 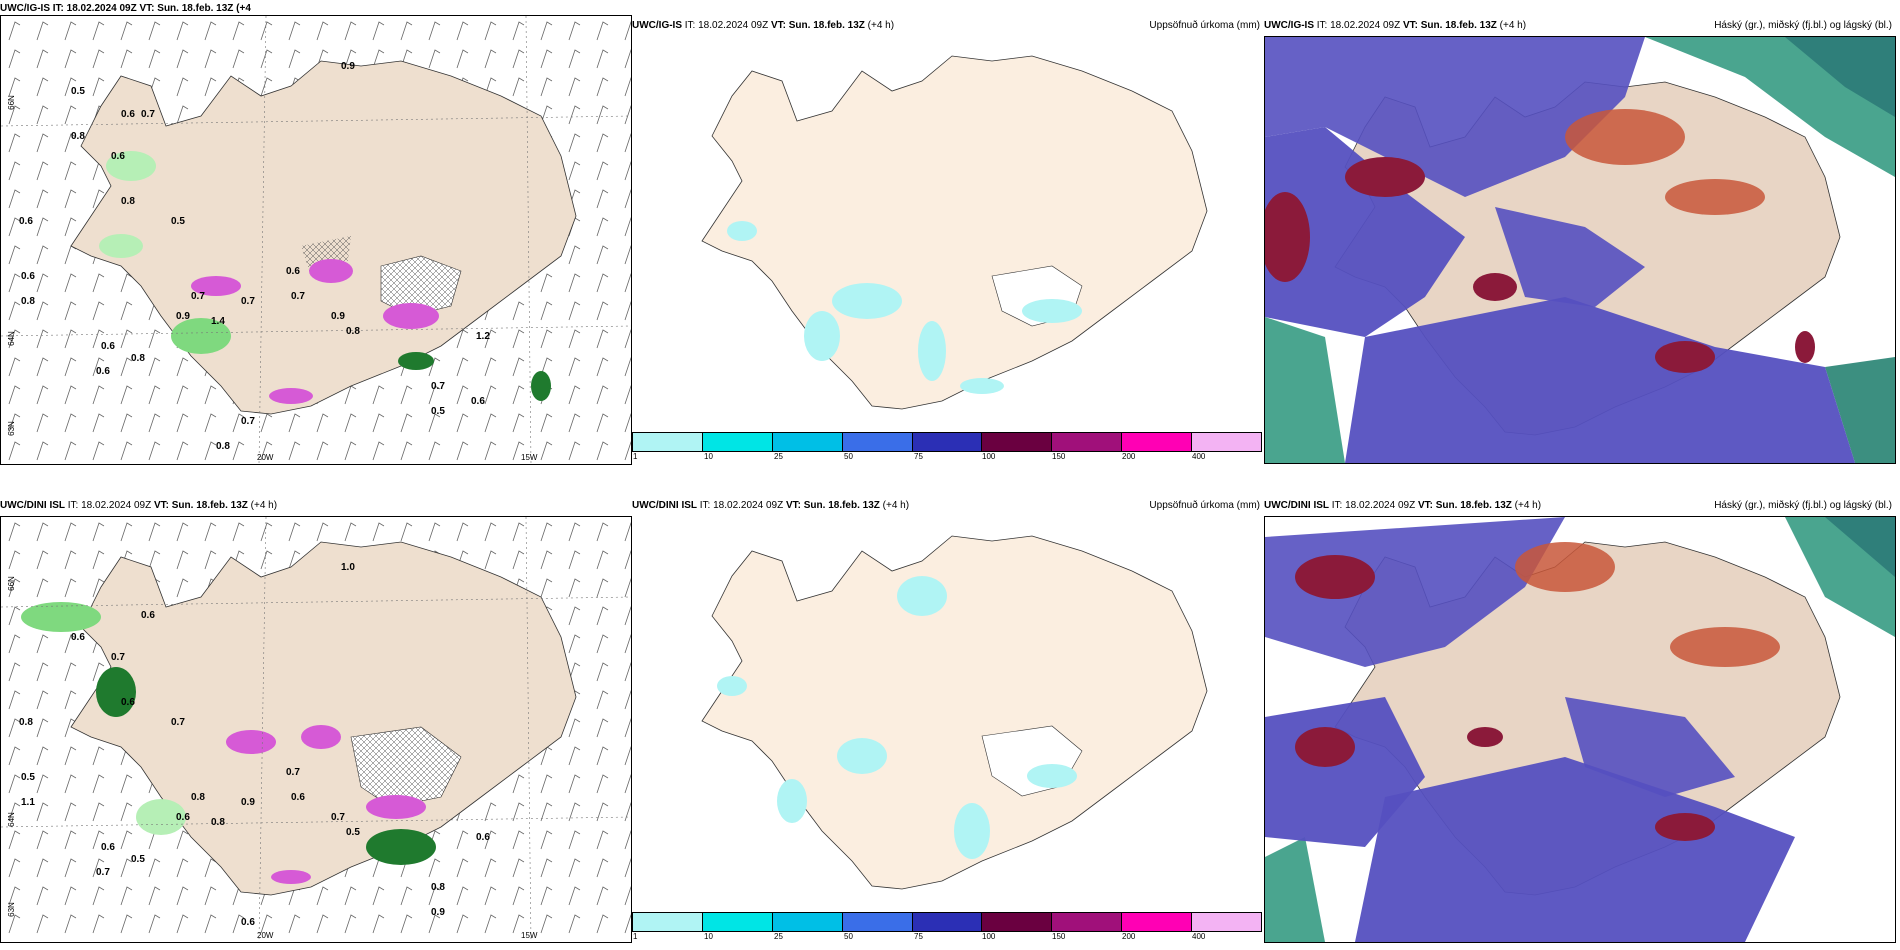 I want to click on cloud-map-top-svg, so click(x=1580, y=250).